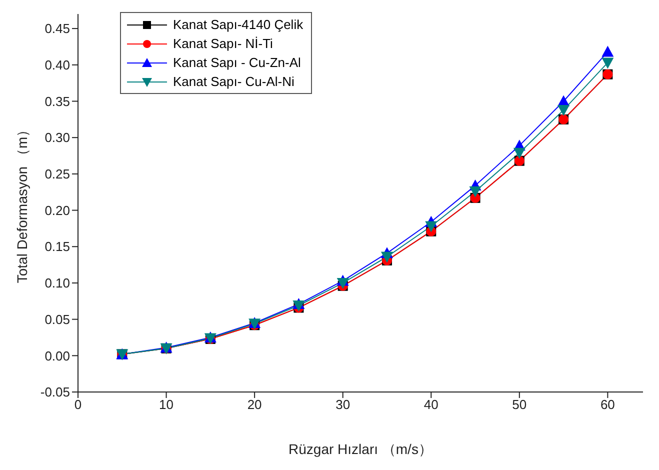 This screenshot has width=659, height=470. Describe the element at coordinates (57, 210) in the screenshot. I see `y-tick-label: 0.20` at that location.